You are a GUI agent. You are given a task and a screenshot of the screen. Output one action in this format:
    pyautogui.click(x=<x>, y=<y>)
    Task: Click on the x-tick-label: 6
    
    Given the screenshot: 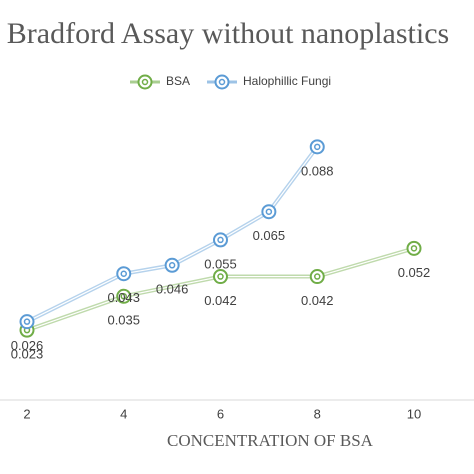 What is the action you would take?
    pyautogui.click(x=220, y=413)
    